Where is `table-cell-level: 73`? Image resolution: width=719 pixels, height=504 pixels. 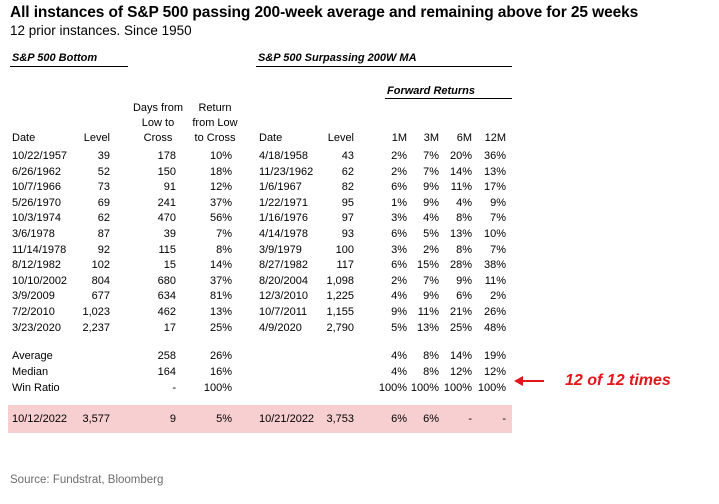
table-cell-level: 73 is located at coordinates (103, 187).